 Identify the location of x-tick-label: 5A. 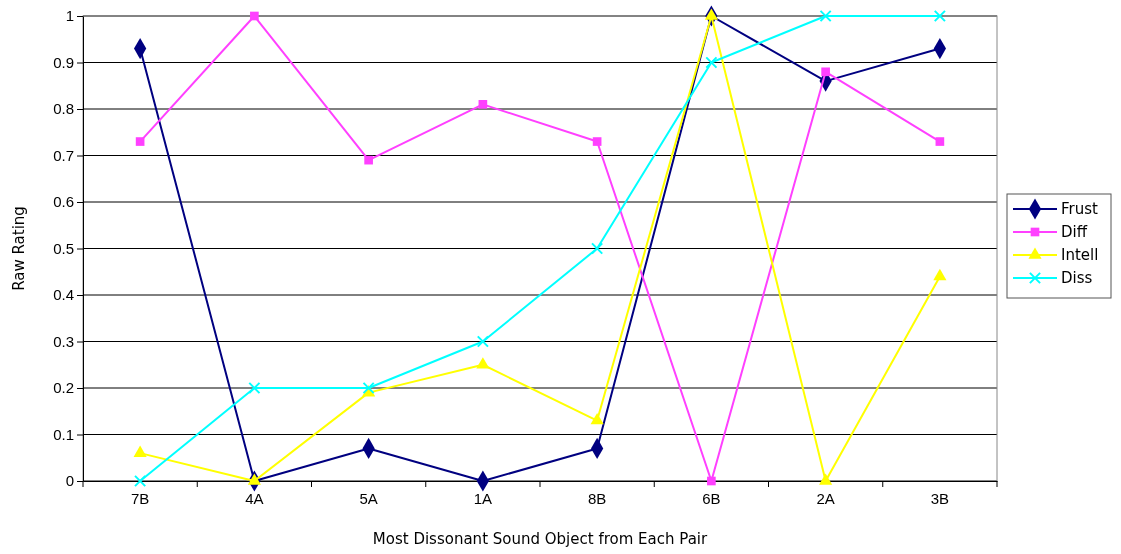
(368, 498).